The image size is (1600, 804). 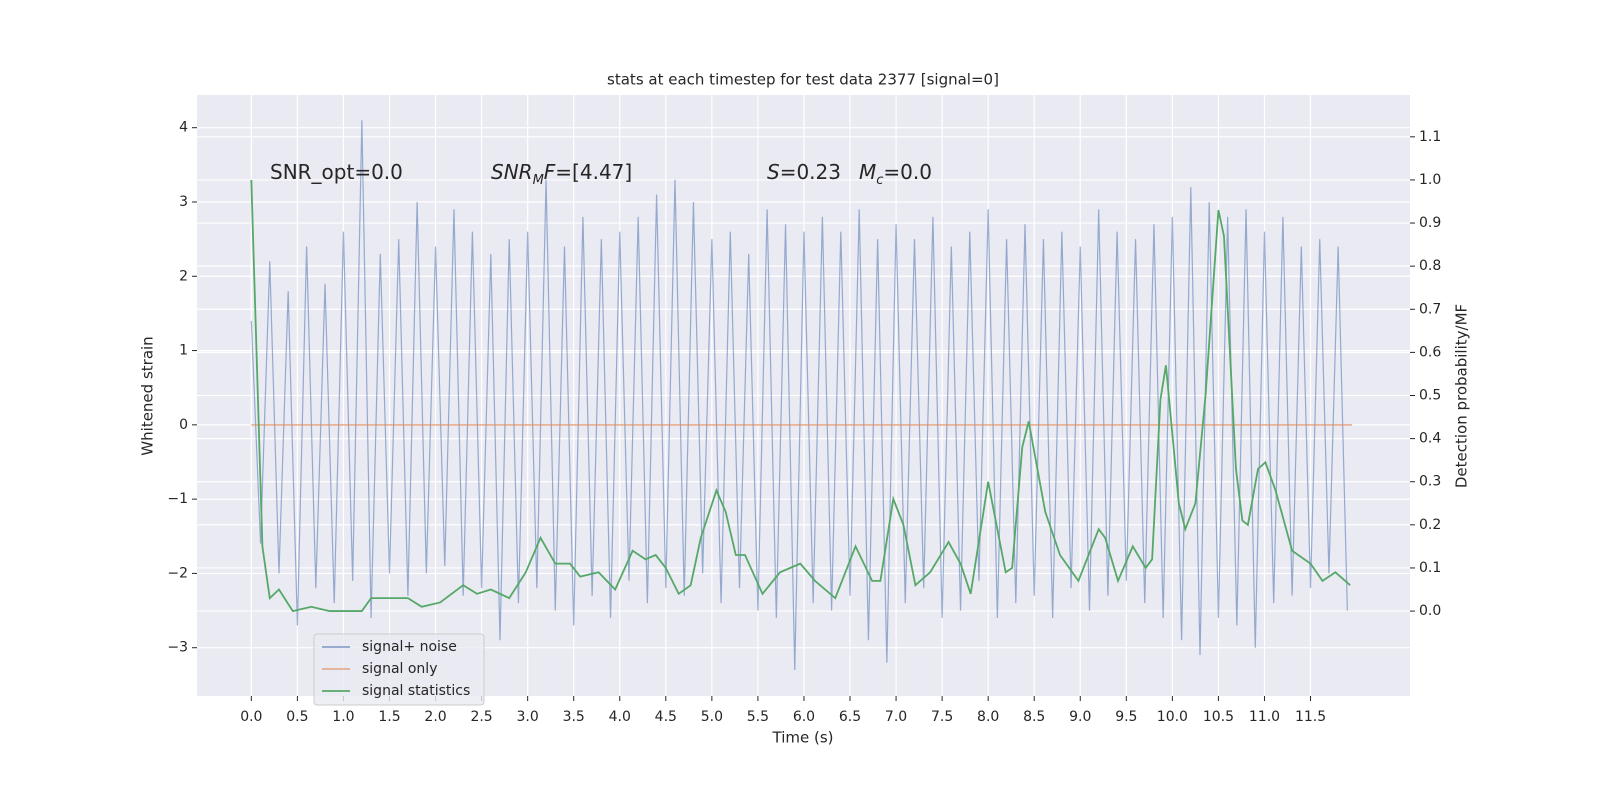 What do you see at coordinates (758, 717) in the screenshot?
I see `x-tick-label: 5.5` at bounding box center [758, 717].